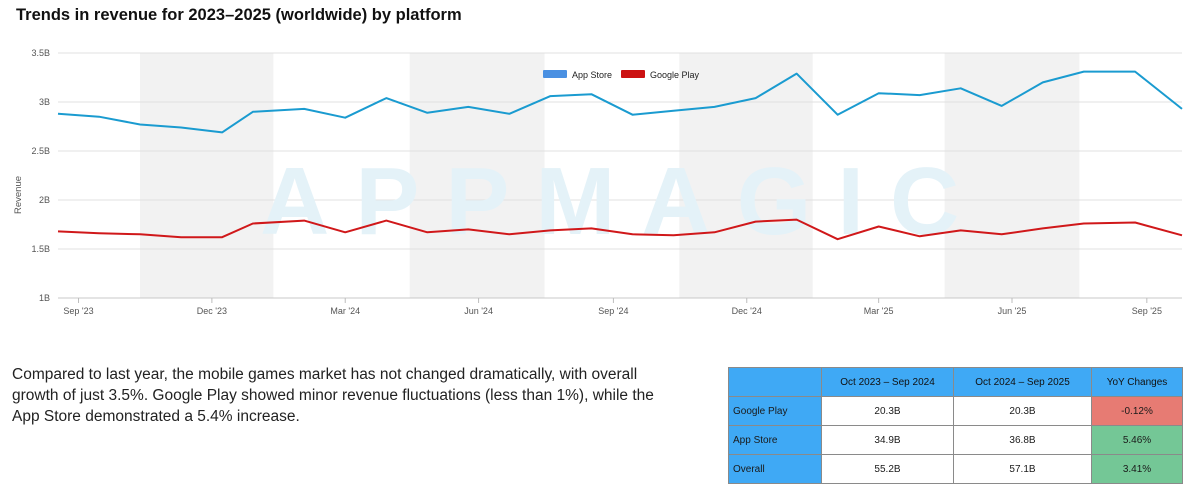 The width and height of the screenshot is (1200, 503). Describe the element at coordinates (887, 440) in the screenshot. I see `cell-app-store-period-1: 34.9B` at that location.